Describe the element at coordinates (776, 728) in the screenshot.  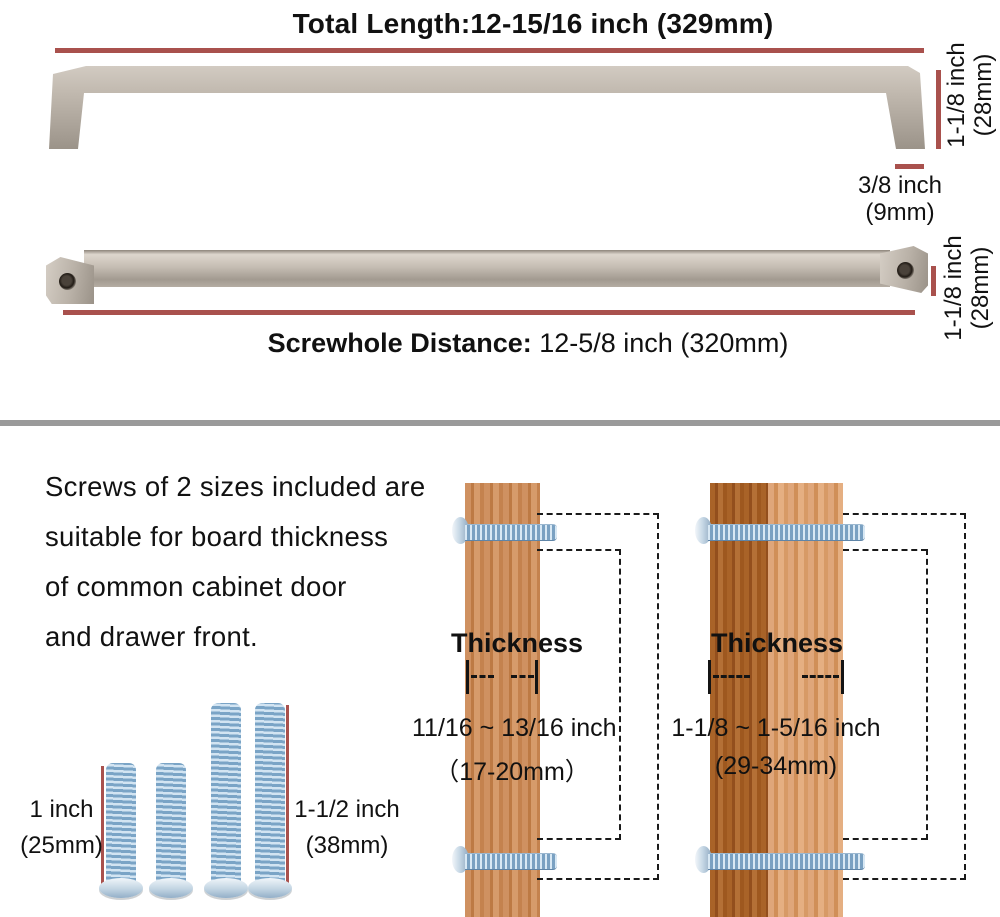
I see `thickness-range-inch-thick: 1-1/8 ~ 1-5/16 inch` at that location.